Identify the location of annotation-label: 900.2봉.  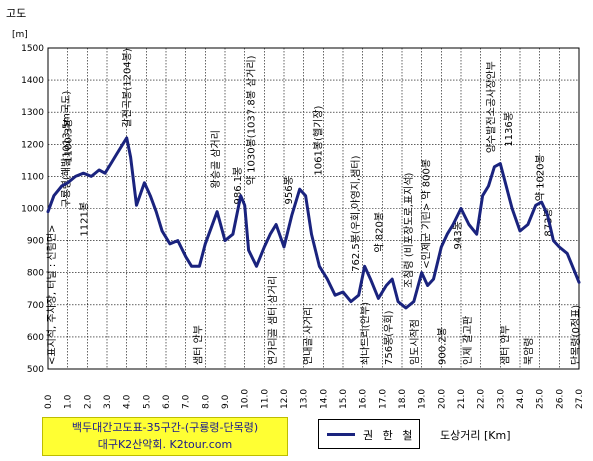
(442, 346).